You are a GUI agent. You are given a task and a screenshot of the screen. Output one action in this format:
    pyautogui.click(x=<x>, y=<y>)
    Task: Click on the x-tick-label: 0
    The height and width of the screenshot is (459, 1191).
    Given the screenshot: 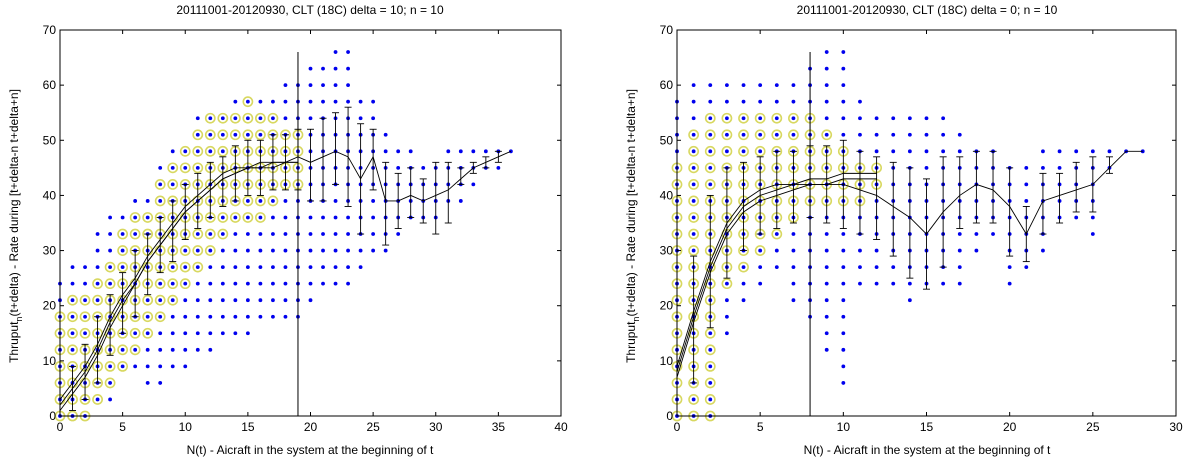 What is the action you would take?
    pyautogui.click(x=677, y=427)
    